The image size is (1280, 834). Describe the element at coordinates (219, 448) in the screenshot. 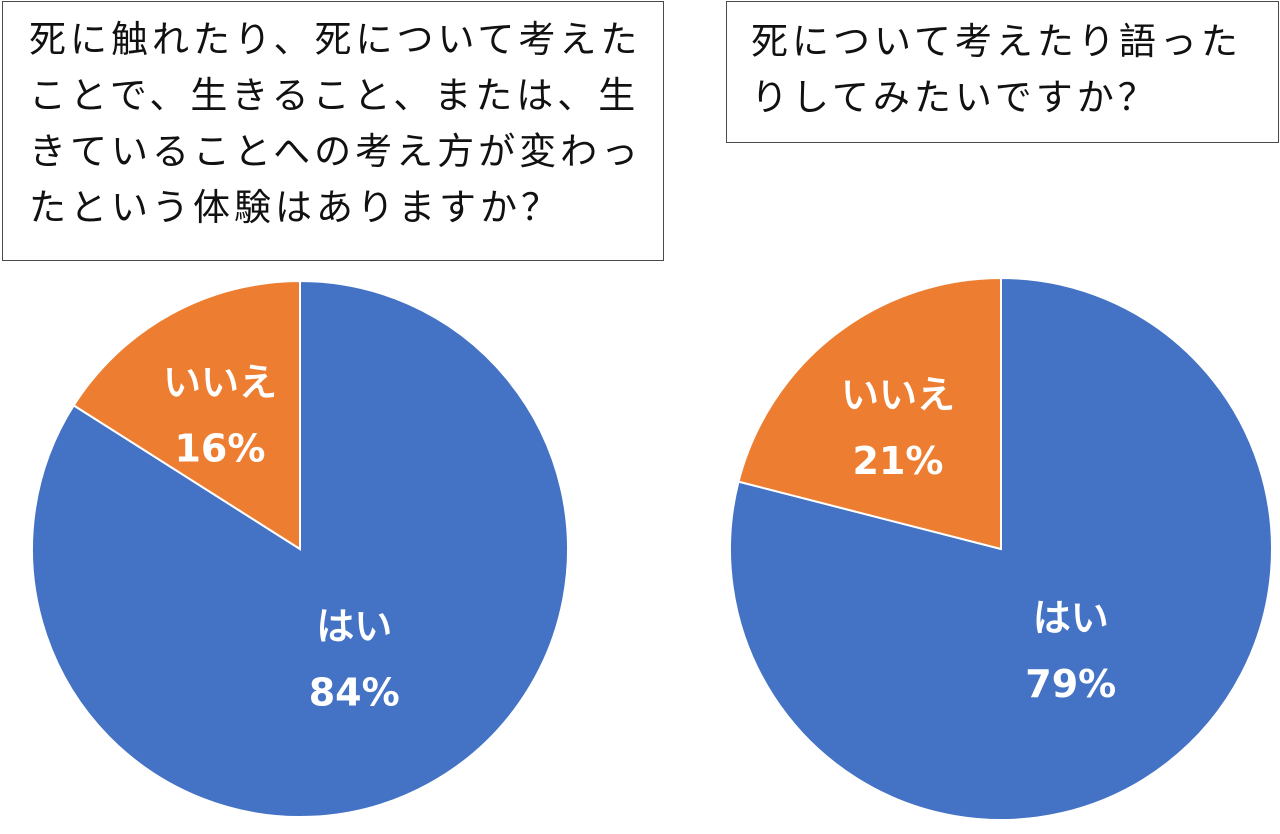

I see `slice-value-no: 16%` at that location.